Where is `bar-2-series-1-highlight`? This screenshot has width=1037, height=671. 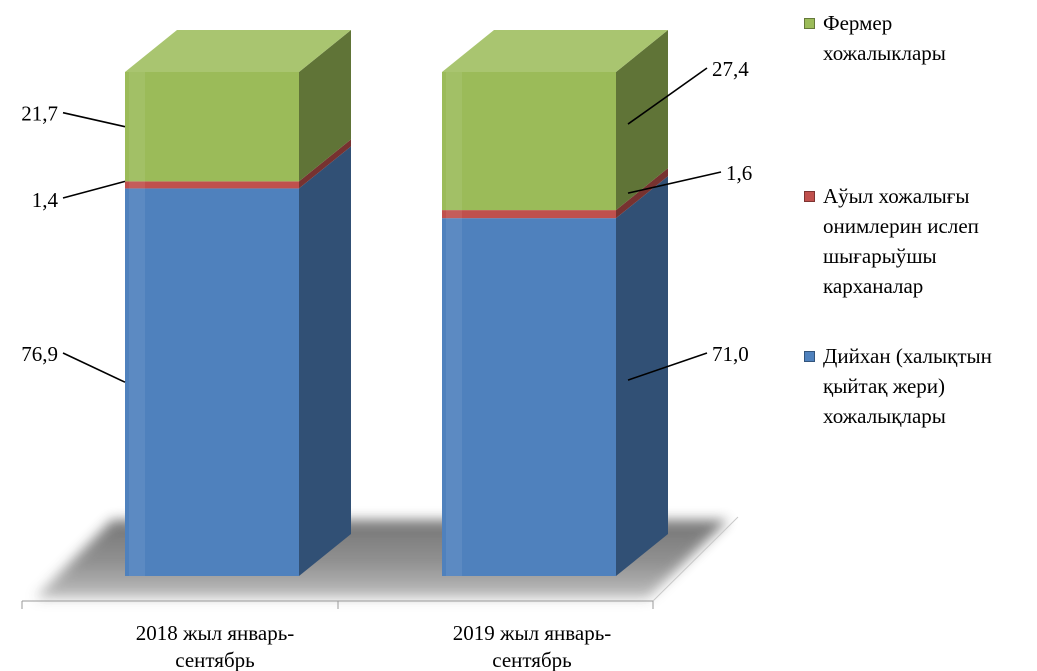
bar-2-series-1-highlight is located at coordinates (454, 397).